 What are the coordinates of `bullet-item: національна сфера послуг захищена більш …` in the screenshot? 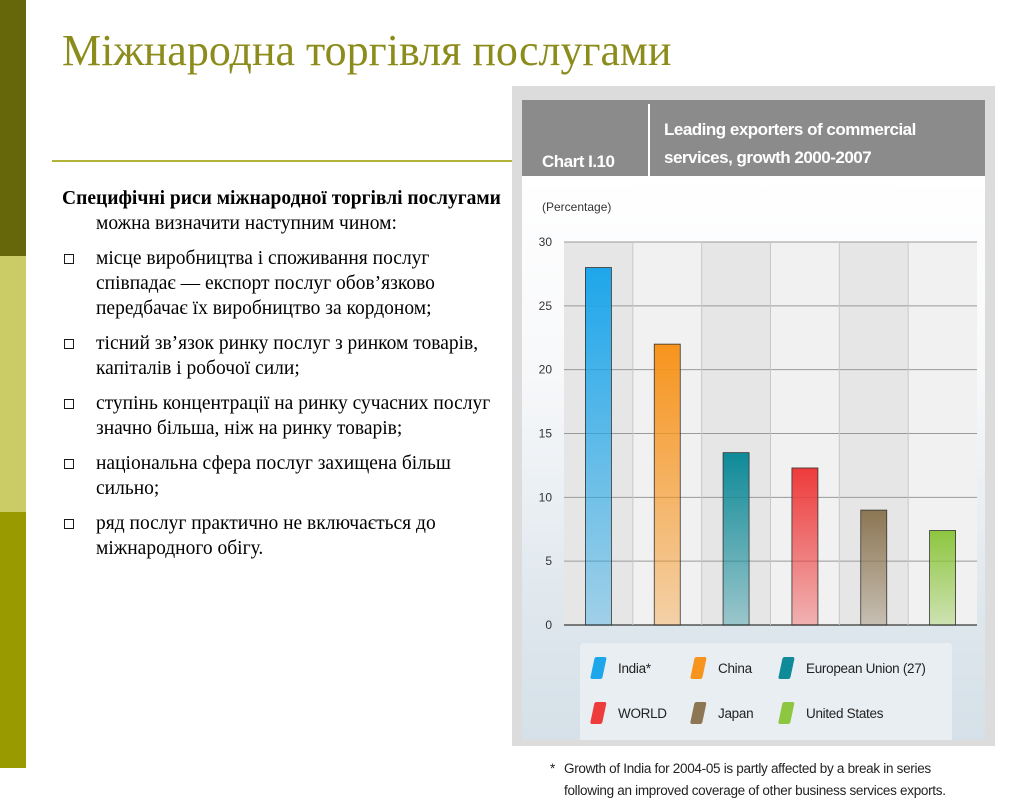 It's located at (282, 476).